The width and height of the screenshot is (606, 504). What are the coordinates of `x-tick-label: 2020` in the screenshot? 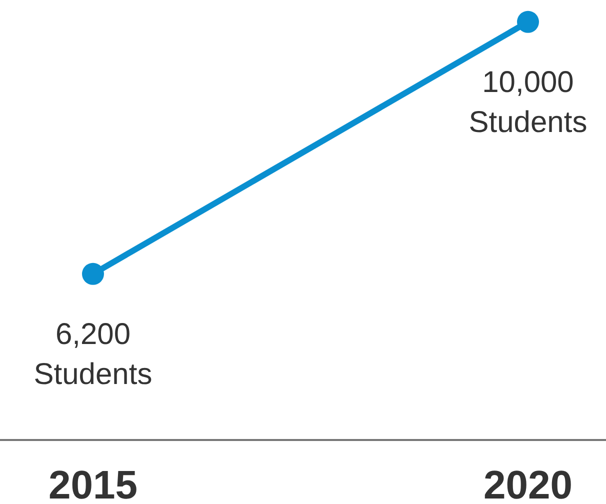 It's located at (528, 483).